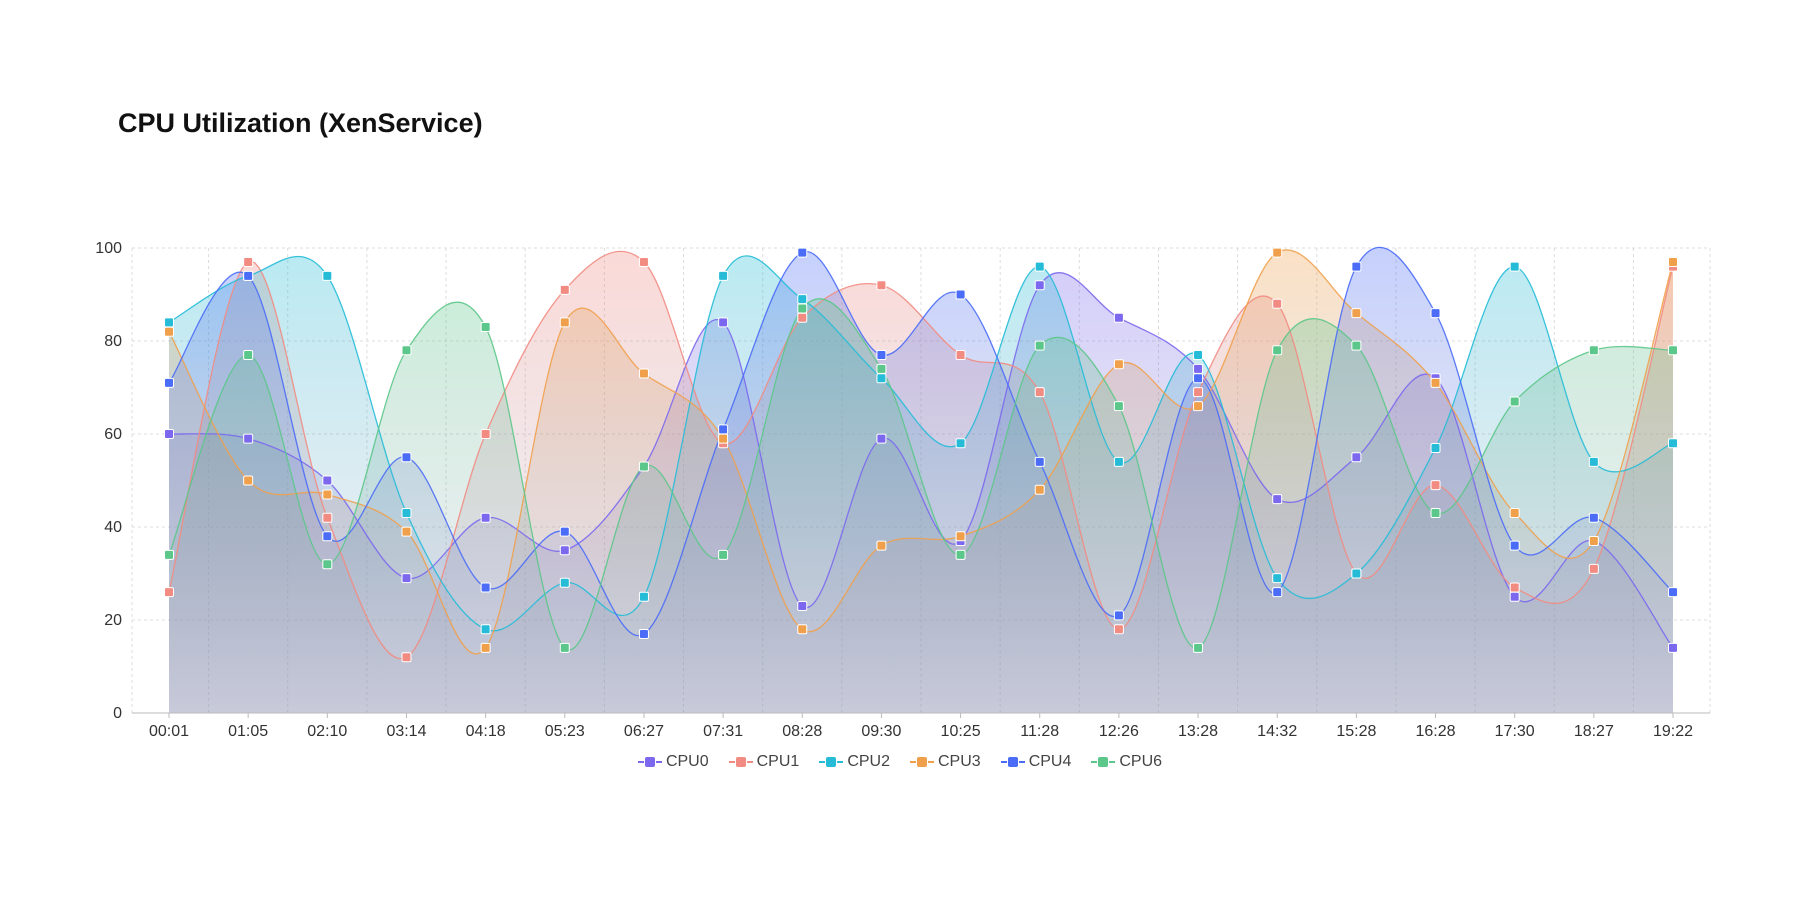 The width and height of the screenshot is (1800, 900). Describe the element at coordinates (1118, 364) in the screenshot. I see `cpu3-point-12:26` at that location.